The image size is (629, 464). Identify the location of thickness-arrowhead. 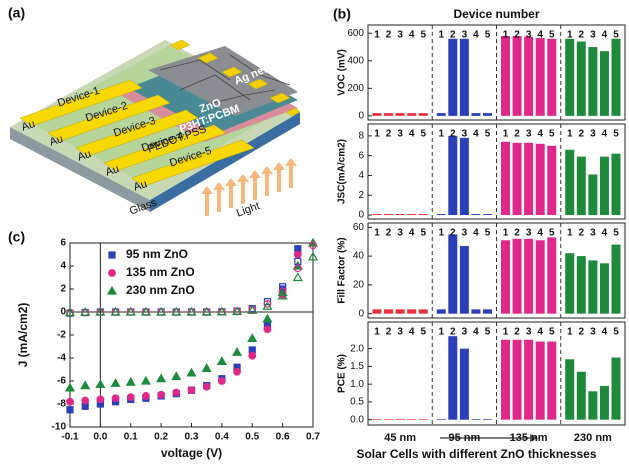
(534, 438).